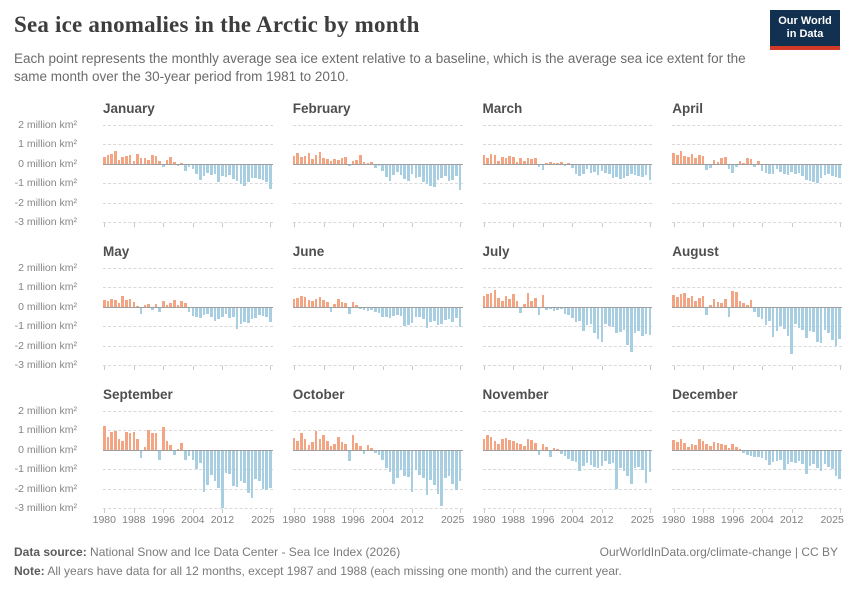 The width and height of the screenshot is (850, 600). I want to click on y-tick-label: 0 million km², so click(47, 163).